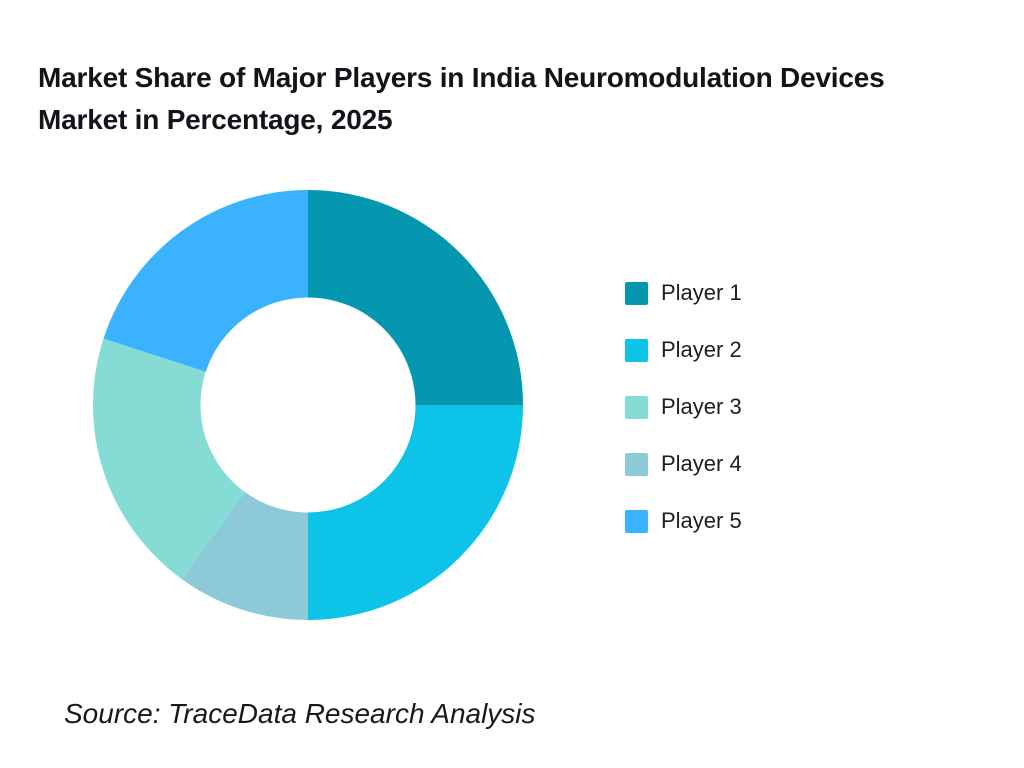 The height and width of the screenshot is (768, 1024). What do you see at coordinates (215, 119) in the screenshot?
I see `chart-title-line-2: Market in Percentage, 2025` at bounding box center [215, 119].